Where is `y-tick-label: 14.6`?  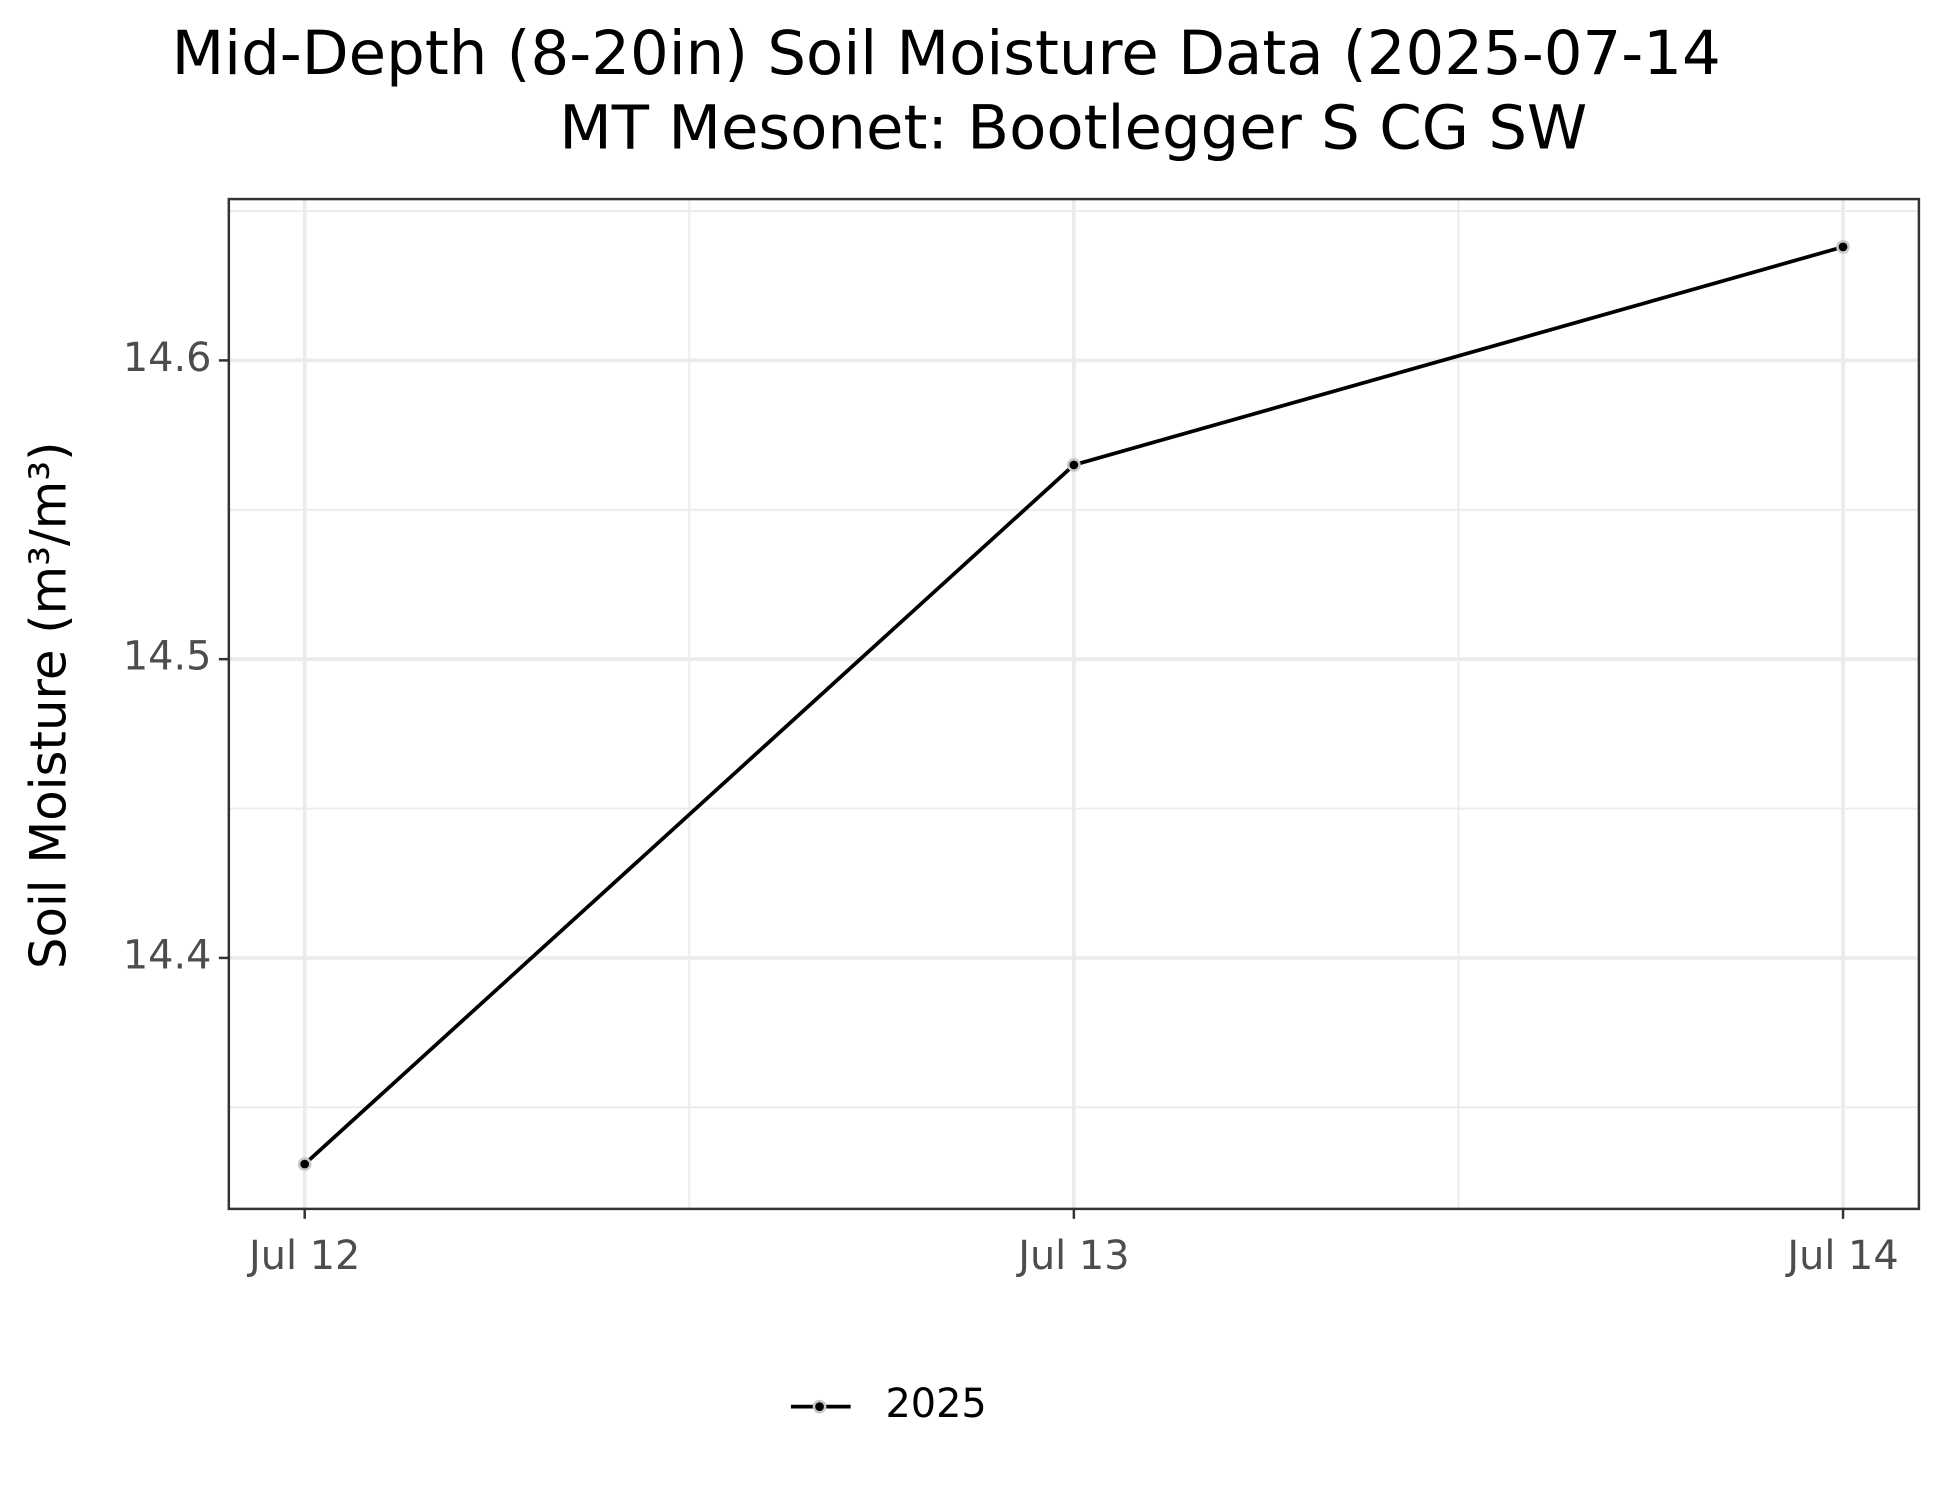 y-tick-label: 14.6 is located at coordinates (167, 358).